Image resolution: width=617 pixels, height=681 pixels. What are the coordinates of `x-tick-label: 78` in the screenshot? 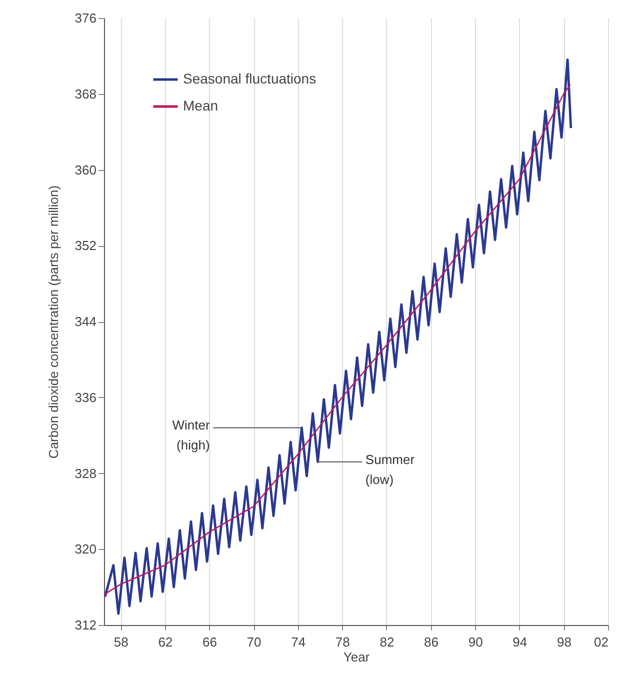 It's located at (342, 642).